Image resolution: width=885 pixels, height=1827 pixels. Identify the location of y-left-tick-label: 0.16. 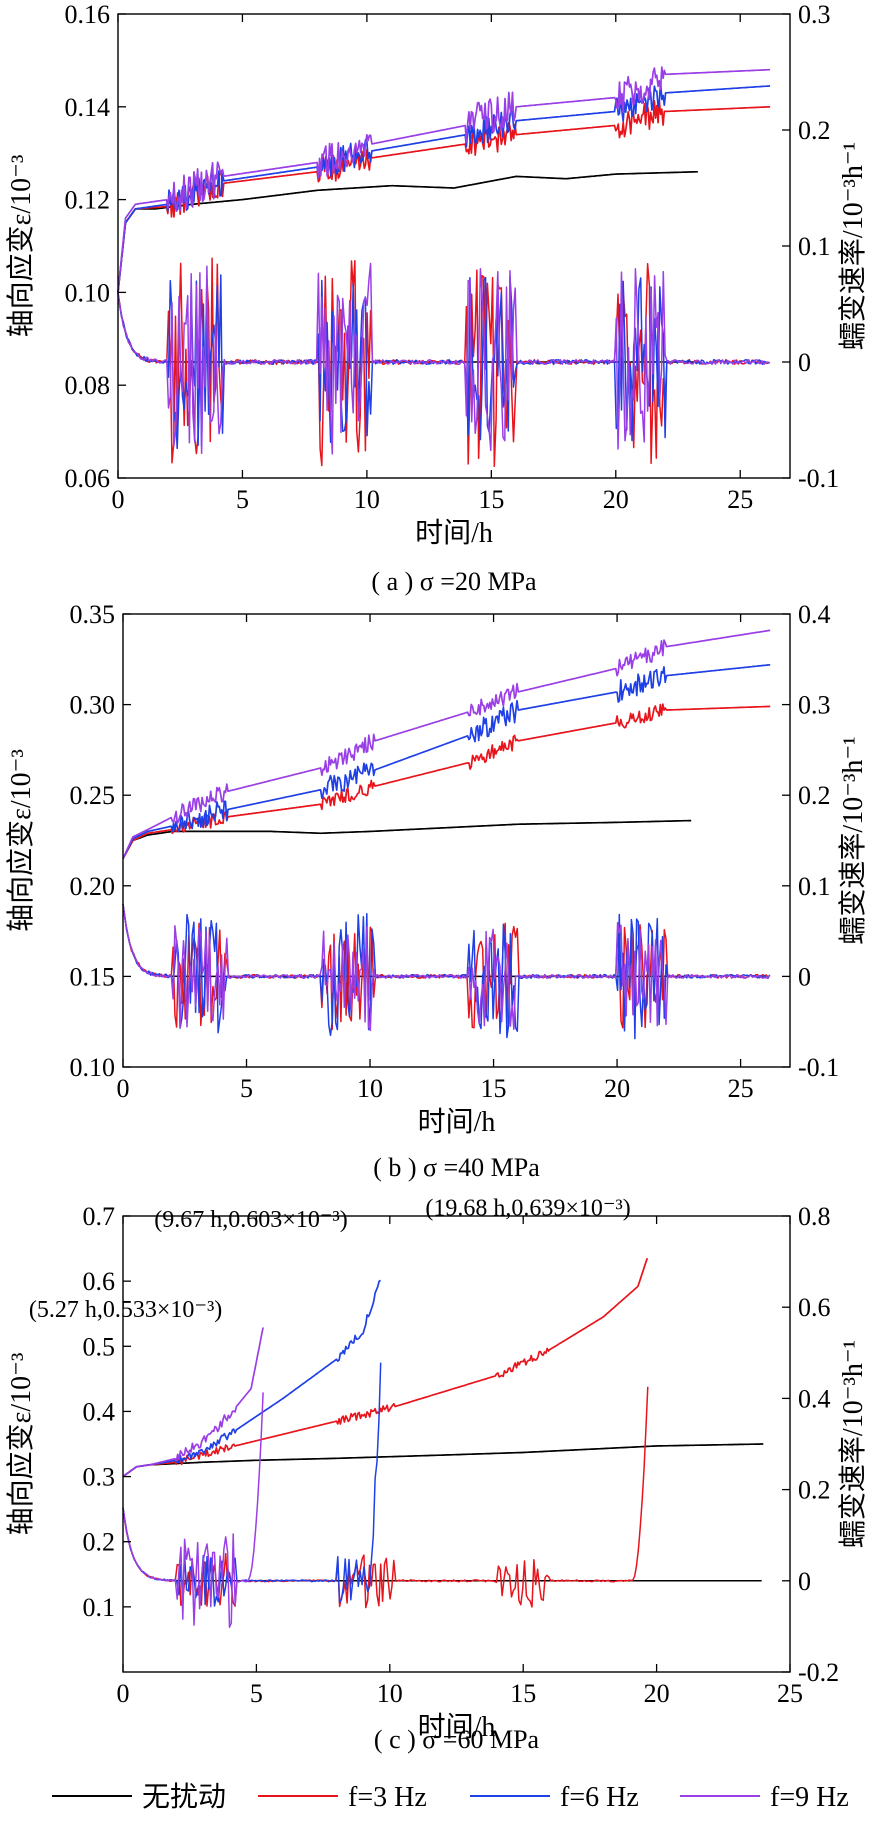
(88, 14).